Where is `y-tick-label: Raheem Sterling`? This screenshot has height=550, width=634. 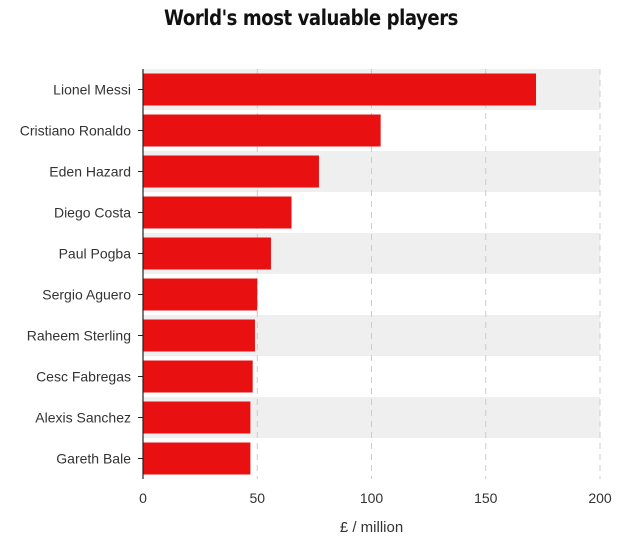
y-tick-label: Raheem Sterling is located at coordinates (79, 336).